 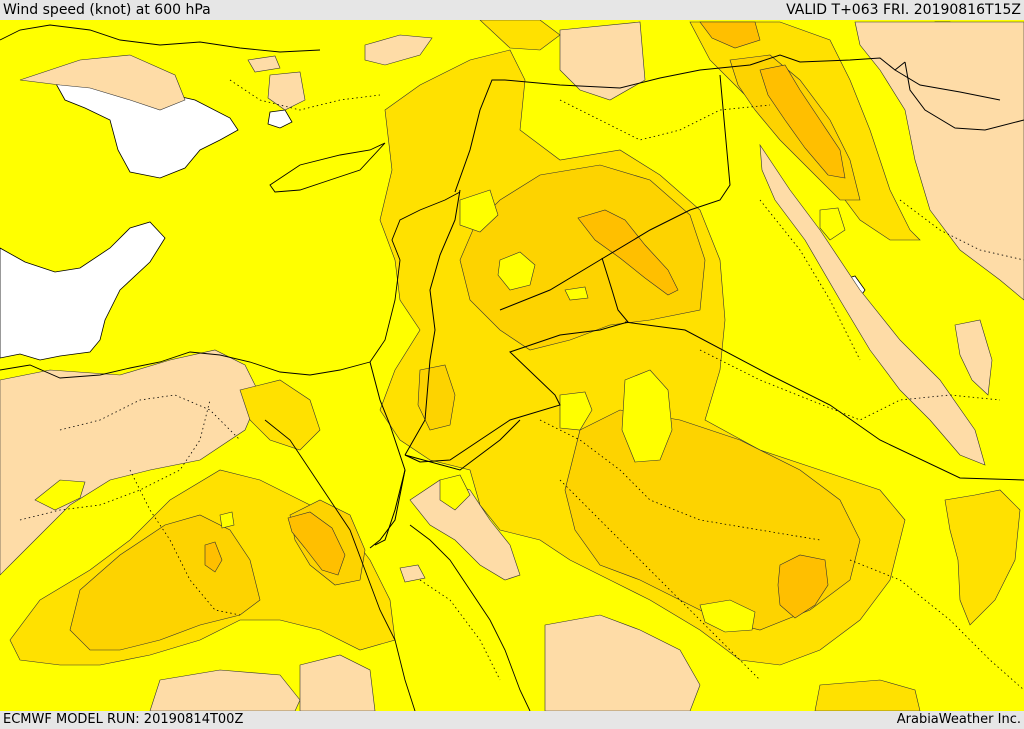 What do you see at coordinates (280, 119) in the screenshot?
I see `small-lake` at bounding box center [280, 119].